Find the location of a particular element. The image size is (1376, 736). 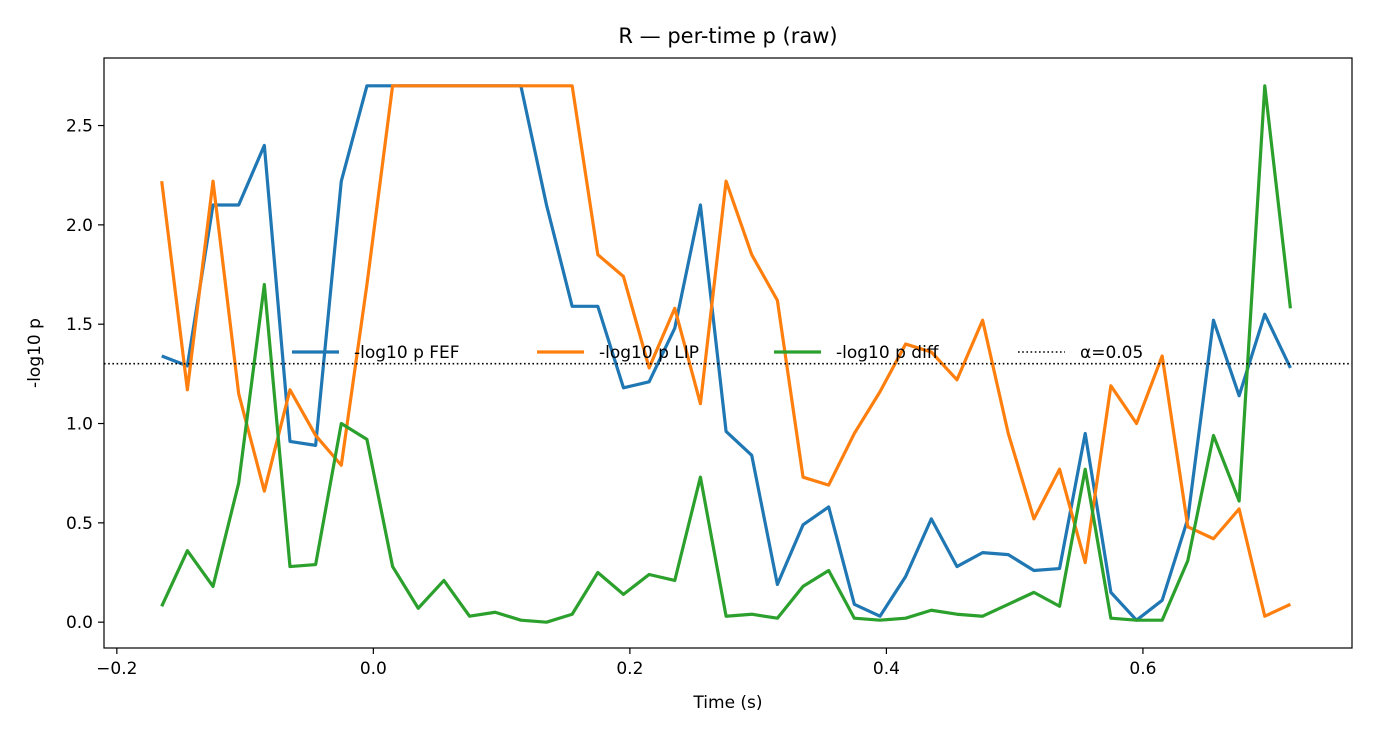

x-axis-label: Time (s) is located at coordinates (727, 703).